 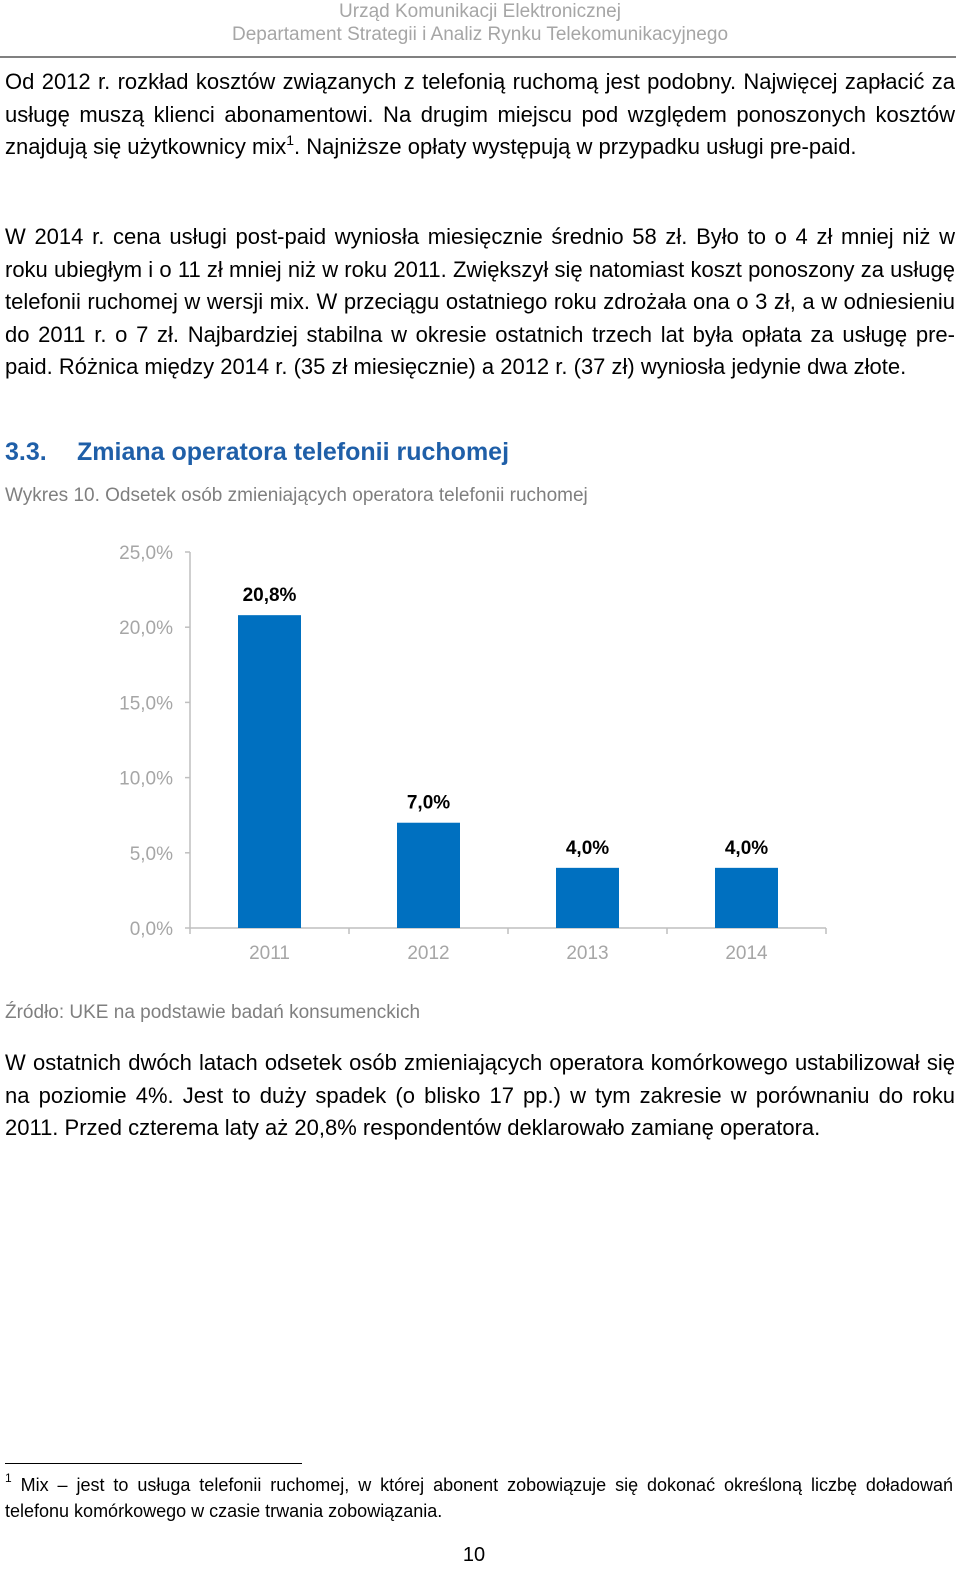 What do you see at coordinates (746, 848) in the screenshot?
I see `data-label-2014: 4,0%` at bounding box center [746, 848].